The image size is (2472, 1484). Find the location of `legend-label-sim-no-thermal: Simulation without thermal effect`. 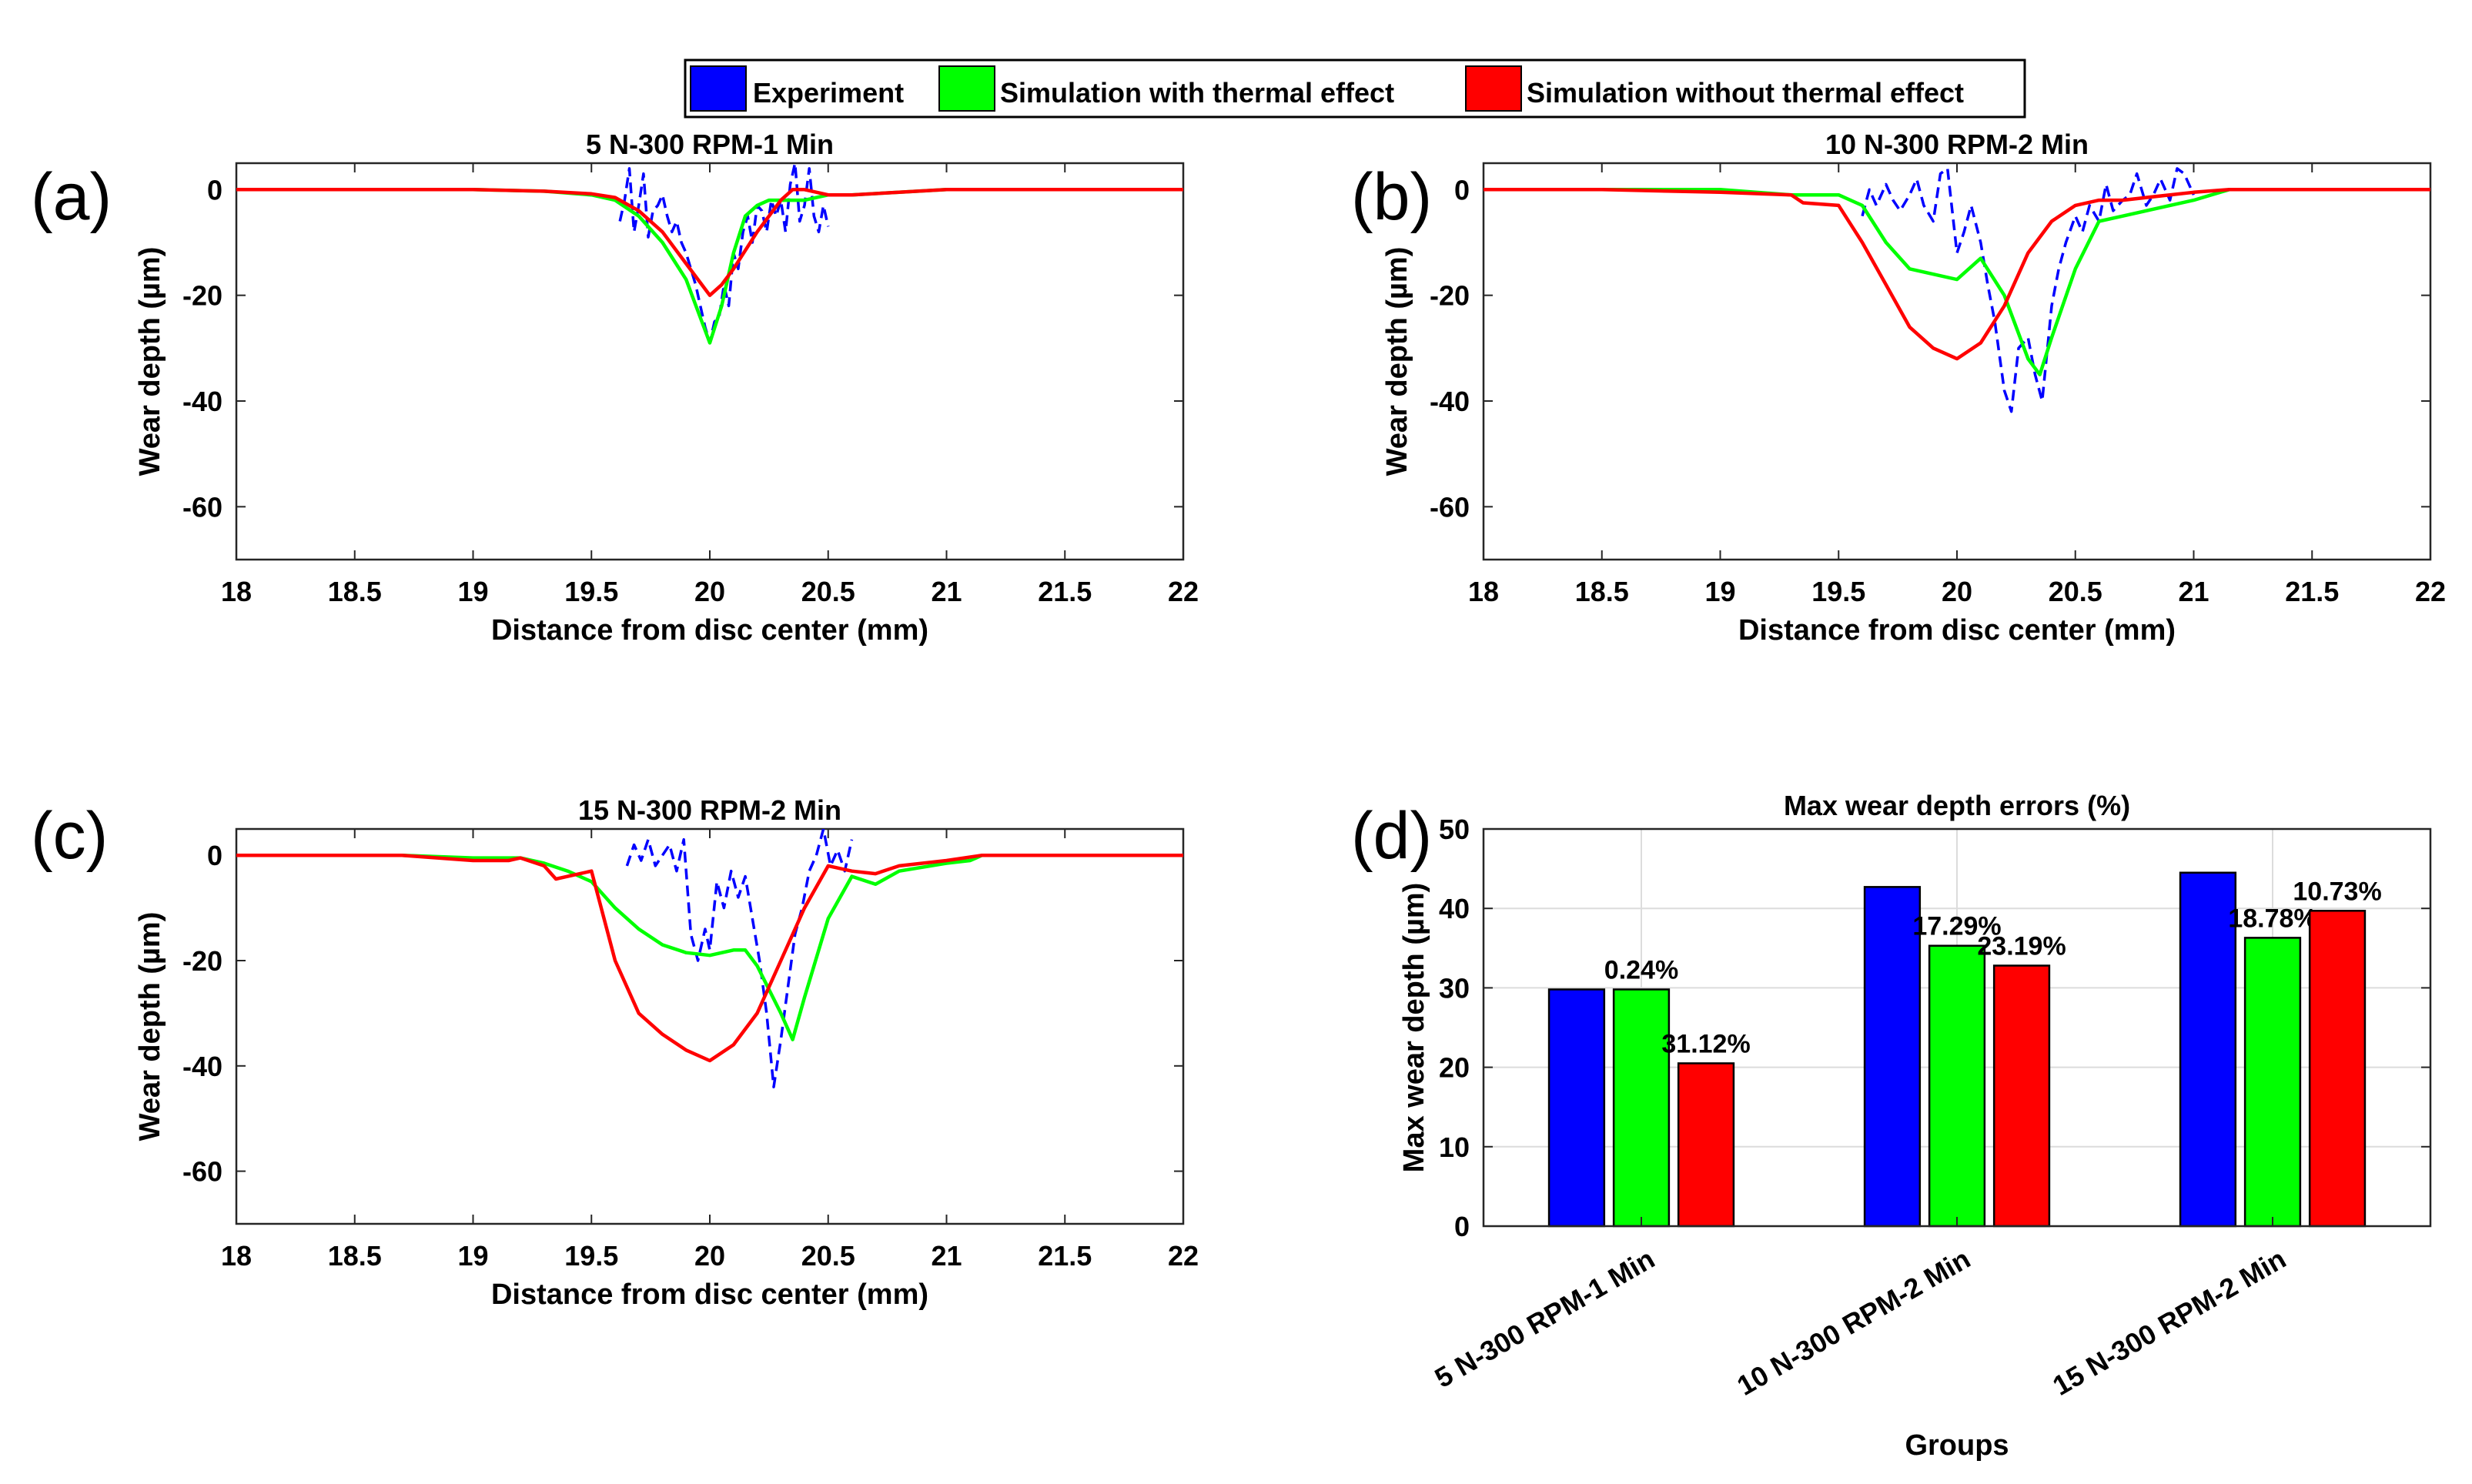

legend-label-sim-no-thermal: Simulation without thermal effect is located at coordinates (1745, 93).